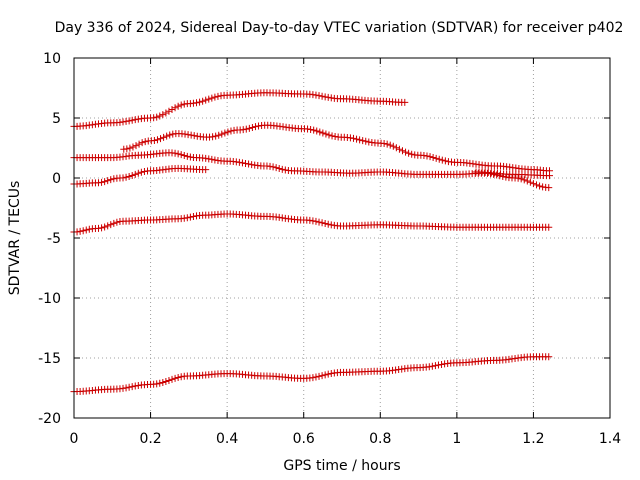 The image size is (640, 480). What do you see at coordinates (49, 419) in the screenshot?
I see `y-tick-label: -20` at bounding box center [49, 419].